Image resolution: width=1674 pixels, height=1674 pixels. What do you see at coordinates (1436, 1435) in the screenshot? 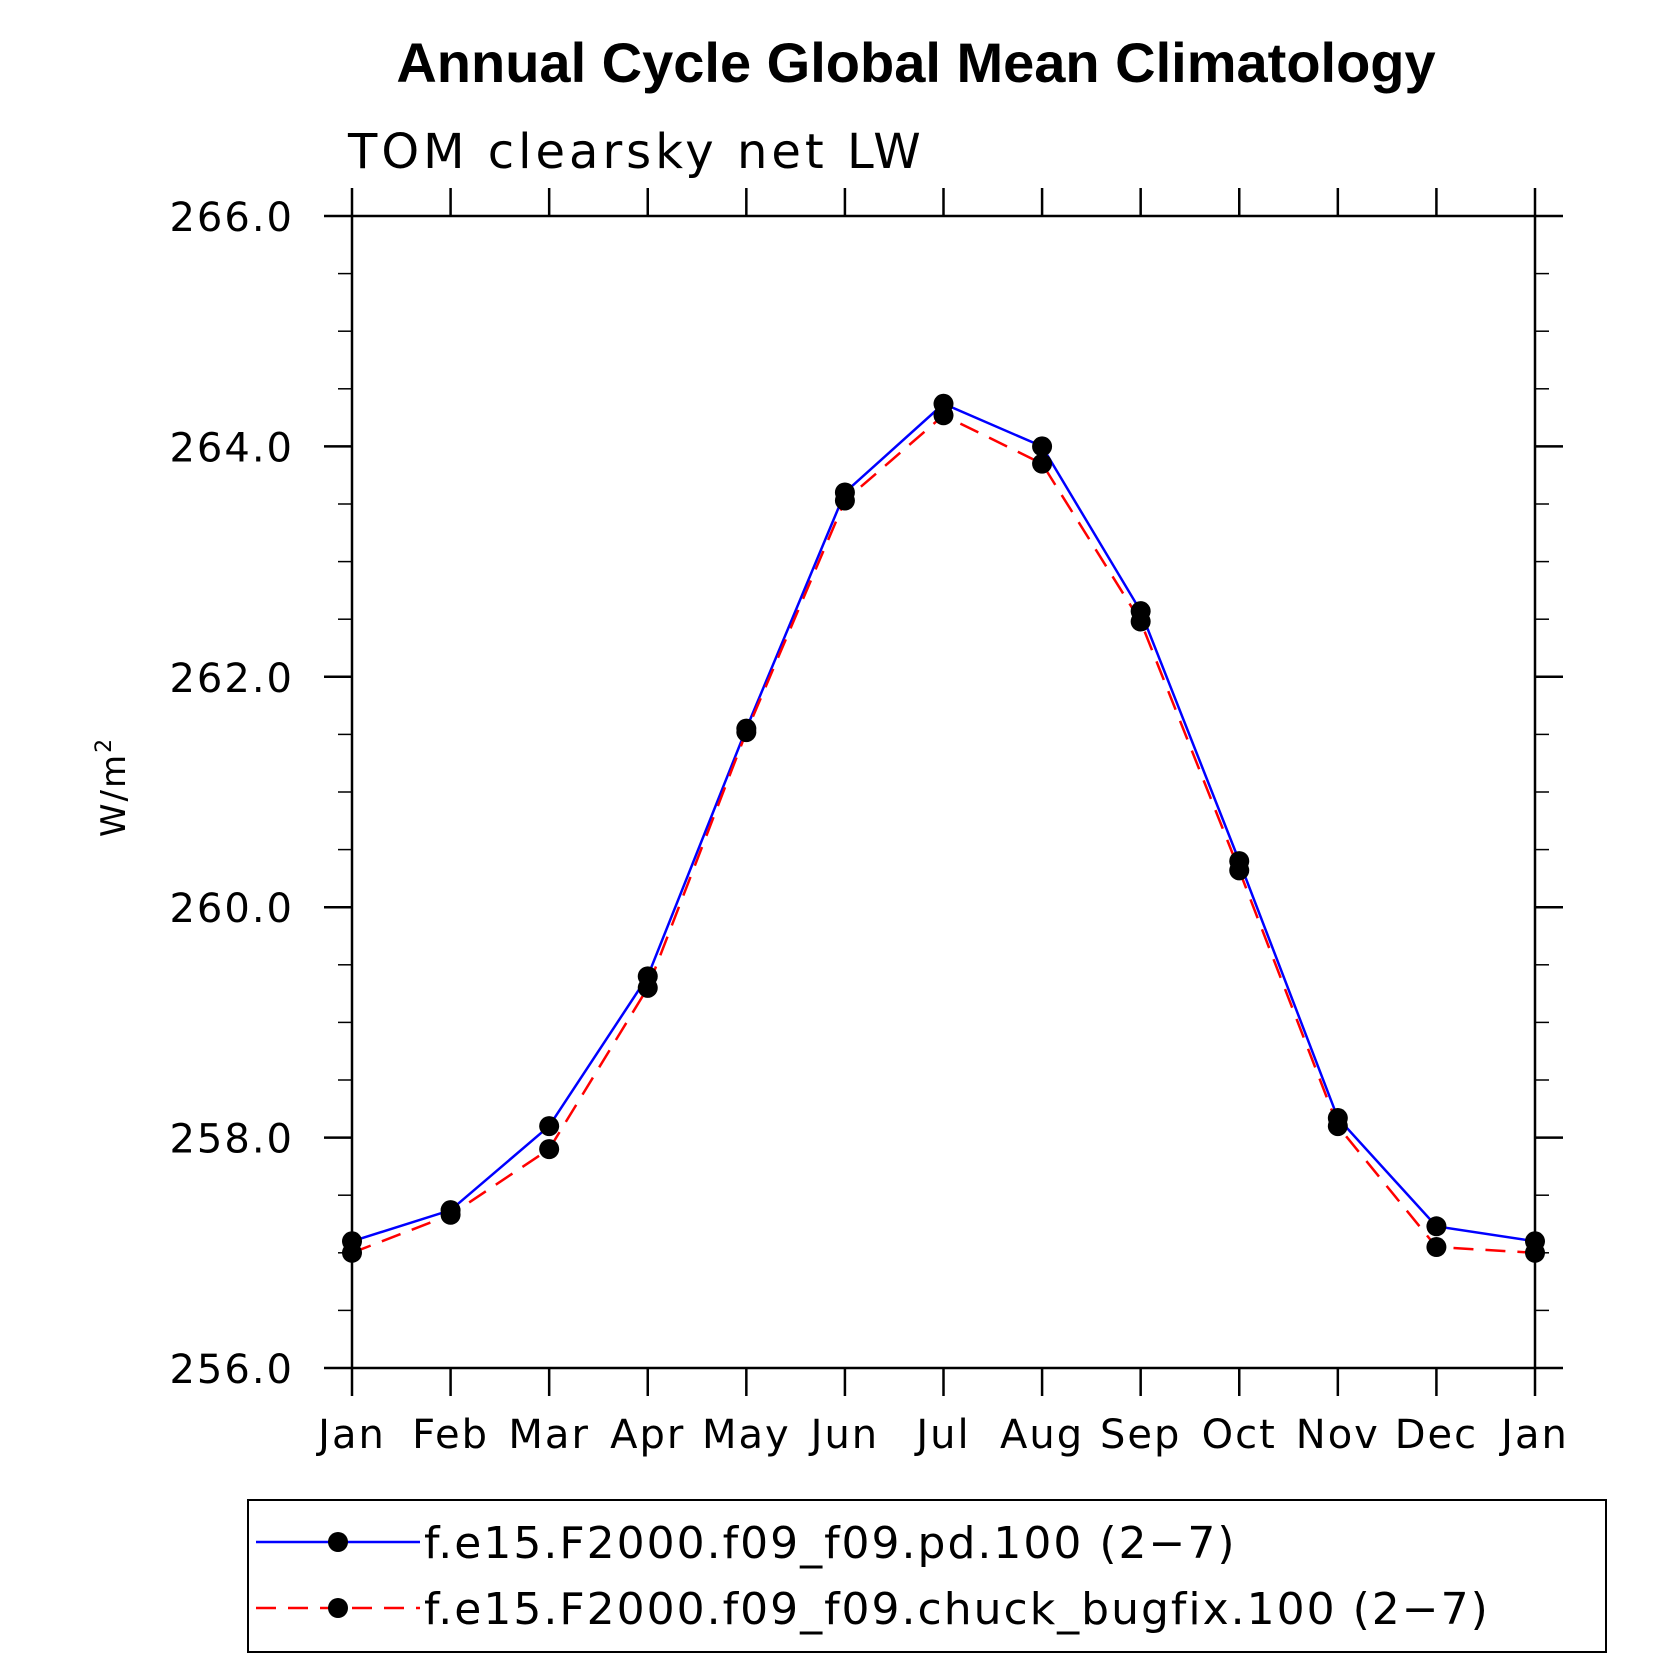
I see `x-tick-label: Dec` at bounding box center [1436, 1435].